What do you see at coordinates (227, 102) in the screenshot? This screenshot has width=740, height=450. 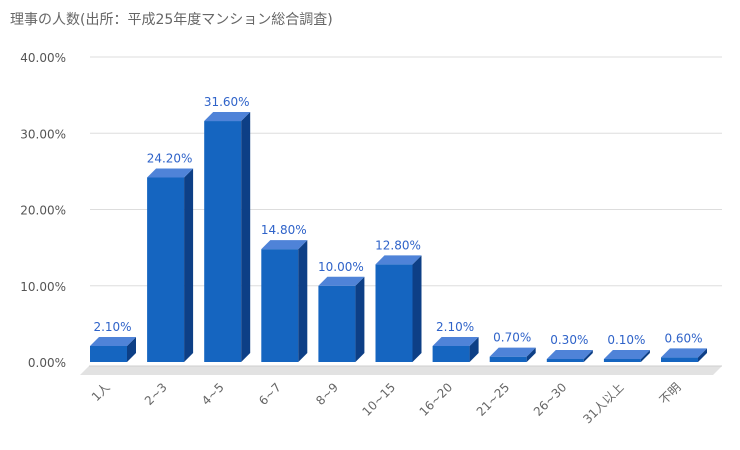 I see `data-label: 31.60%` at bounding box center [227, 102].